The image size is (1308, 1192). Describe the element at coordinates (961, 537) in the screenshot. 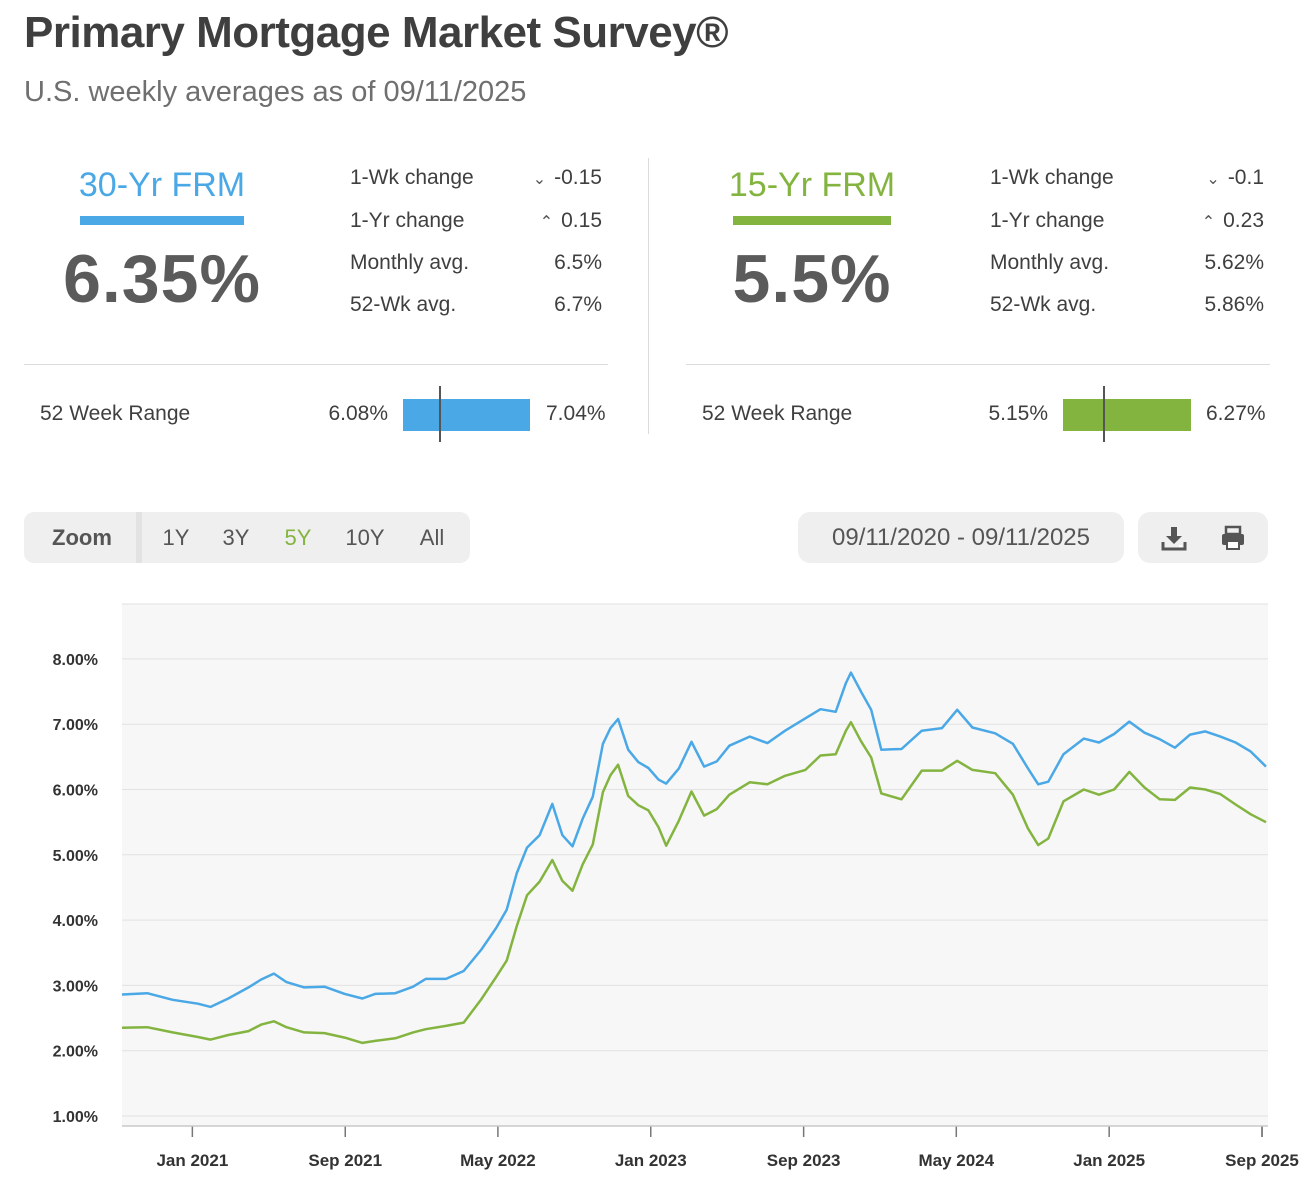

I see `date-range-display: 09/11/2020 - 09/11/2025` at that location.